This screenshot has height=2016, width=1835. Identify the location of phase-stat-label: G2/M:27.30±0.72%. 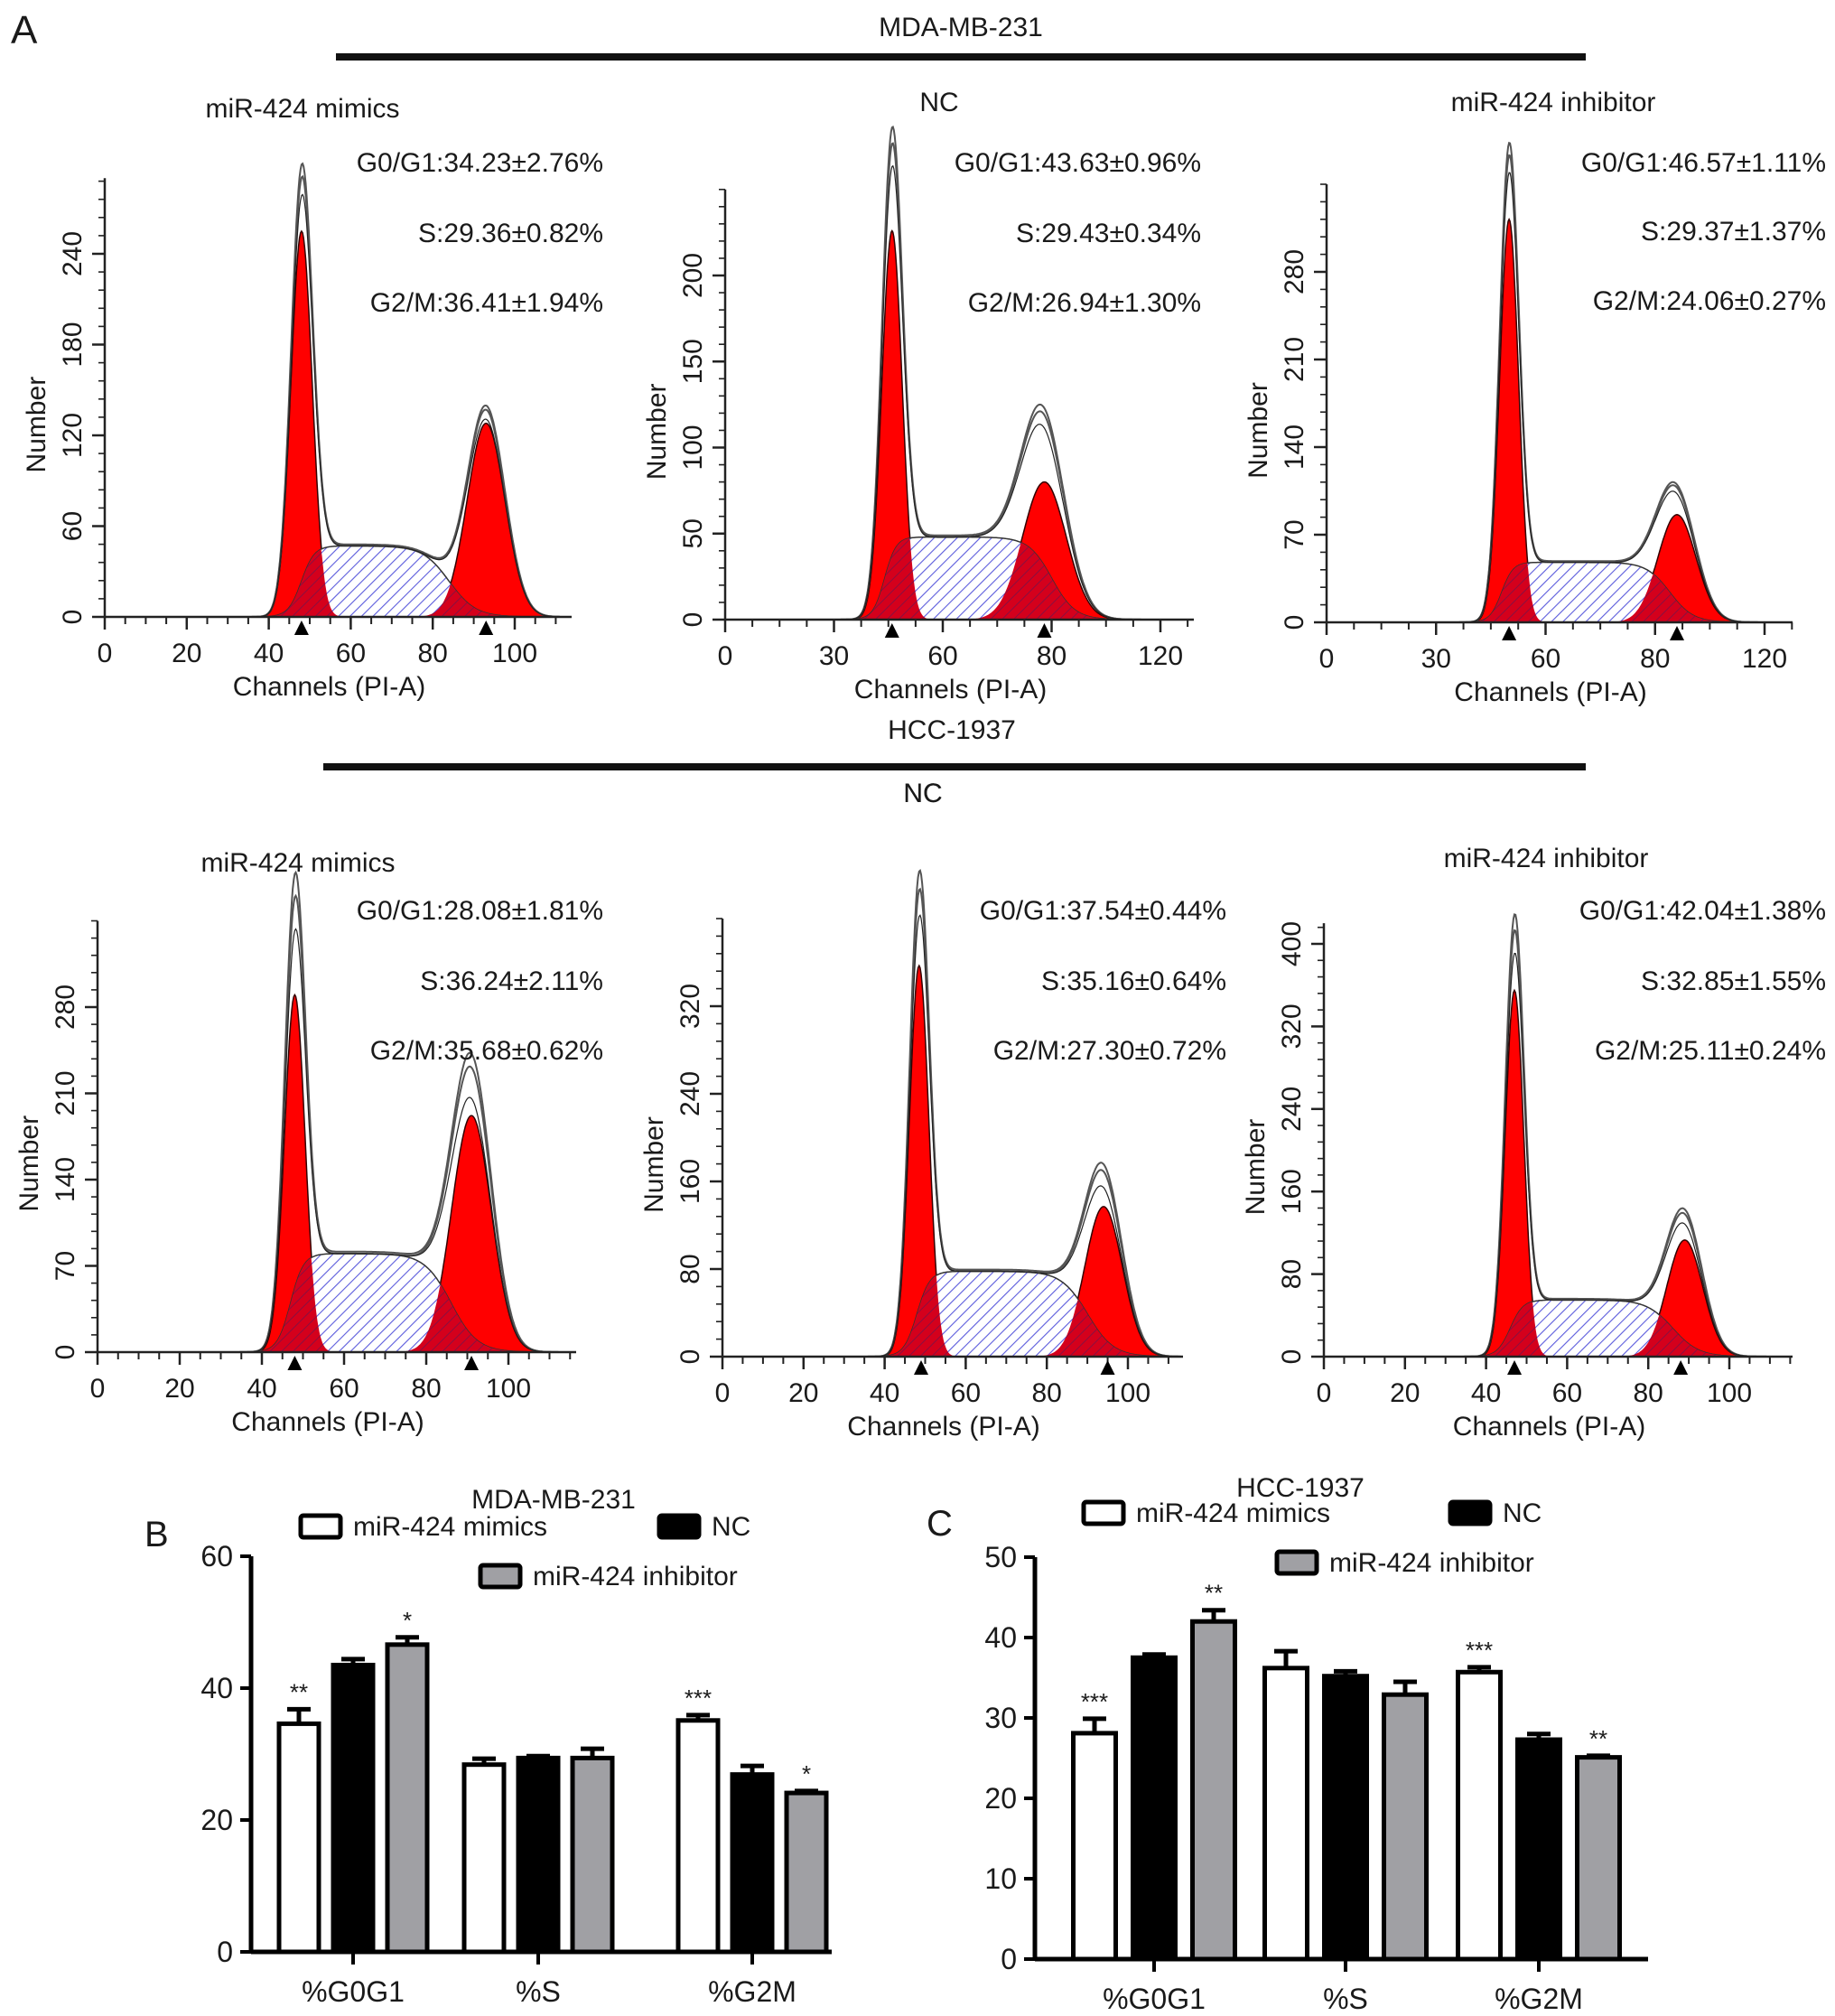
(1109, 1051).